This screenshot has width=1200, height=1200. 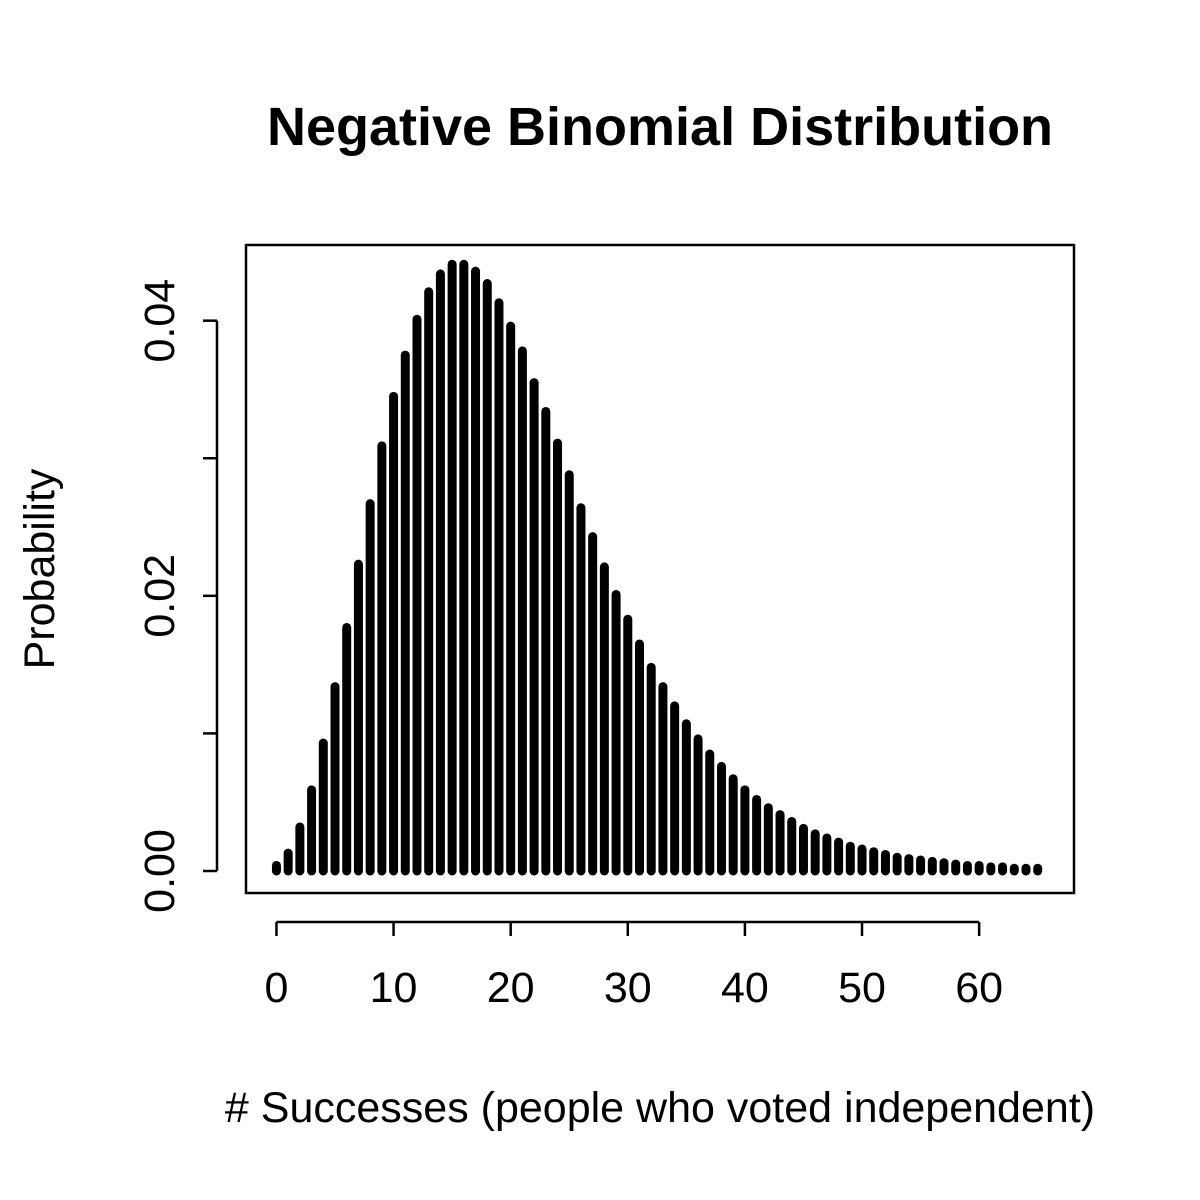 What do you see at coordinates (160, 321) in the screenshot?
I see `y-tick-label: 0.04` at bounding box center [160, 321].